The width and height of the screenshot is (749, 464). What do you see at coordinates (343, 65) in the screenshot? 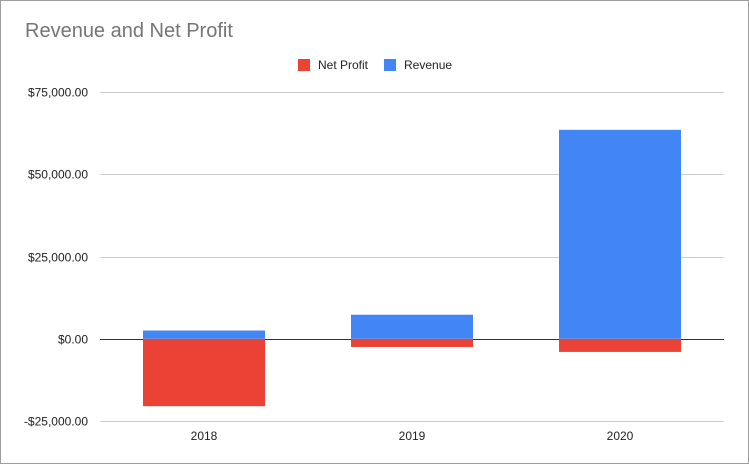
I see `legend-label-net-profit: Net Profit` at bounding box center [343, 65].